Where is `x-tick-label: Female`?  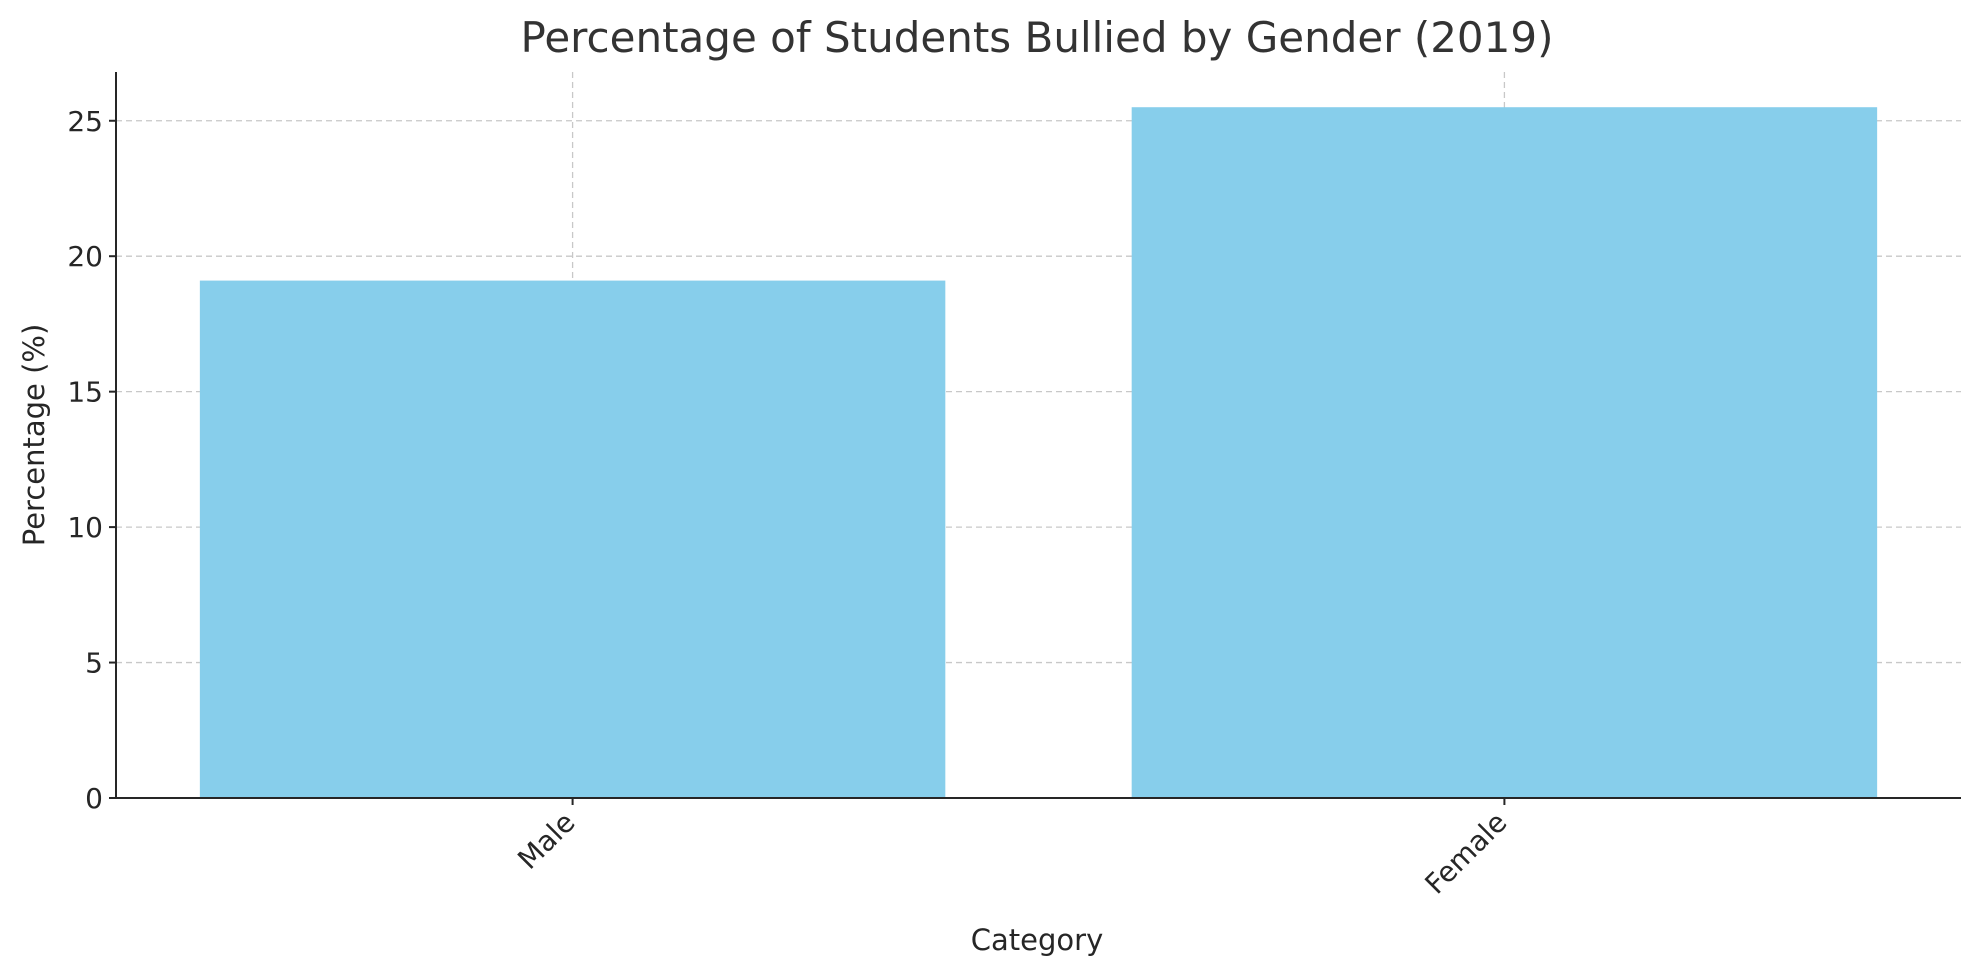 x-tick-label: Female is located at coordinates (1465, 853).